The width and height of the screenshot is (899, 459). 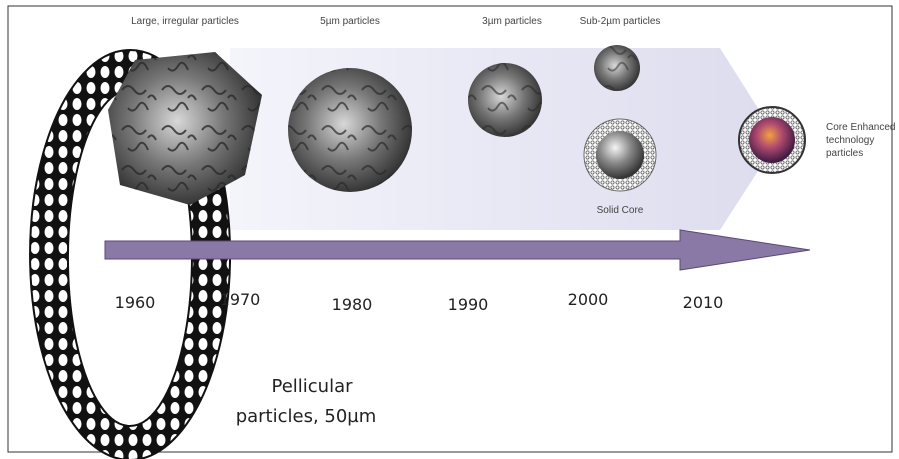 I want to click on year-label: 1970, so click(x=240, y=299).